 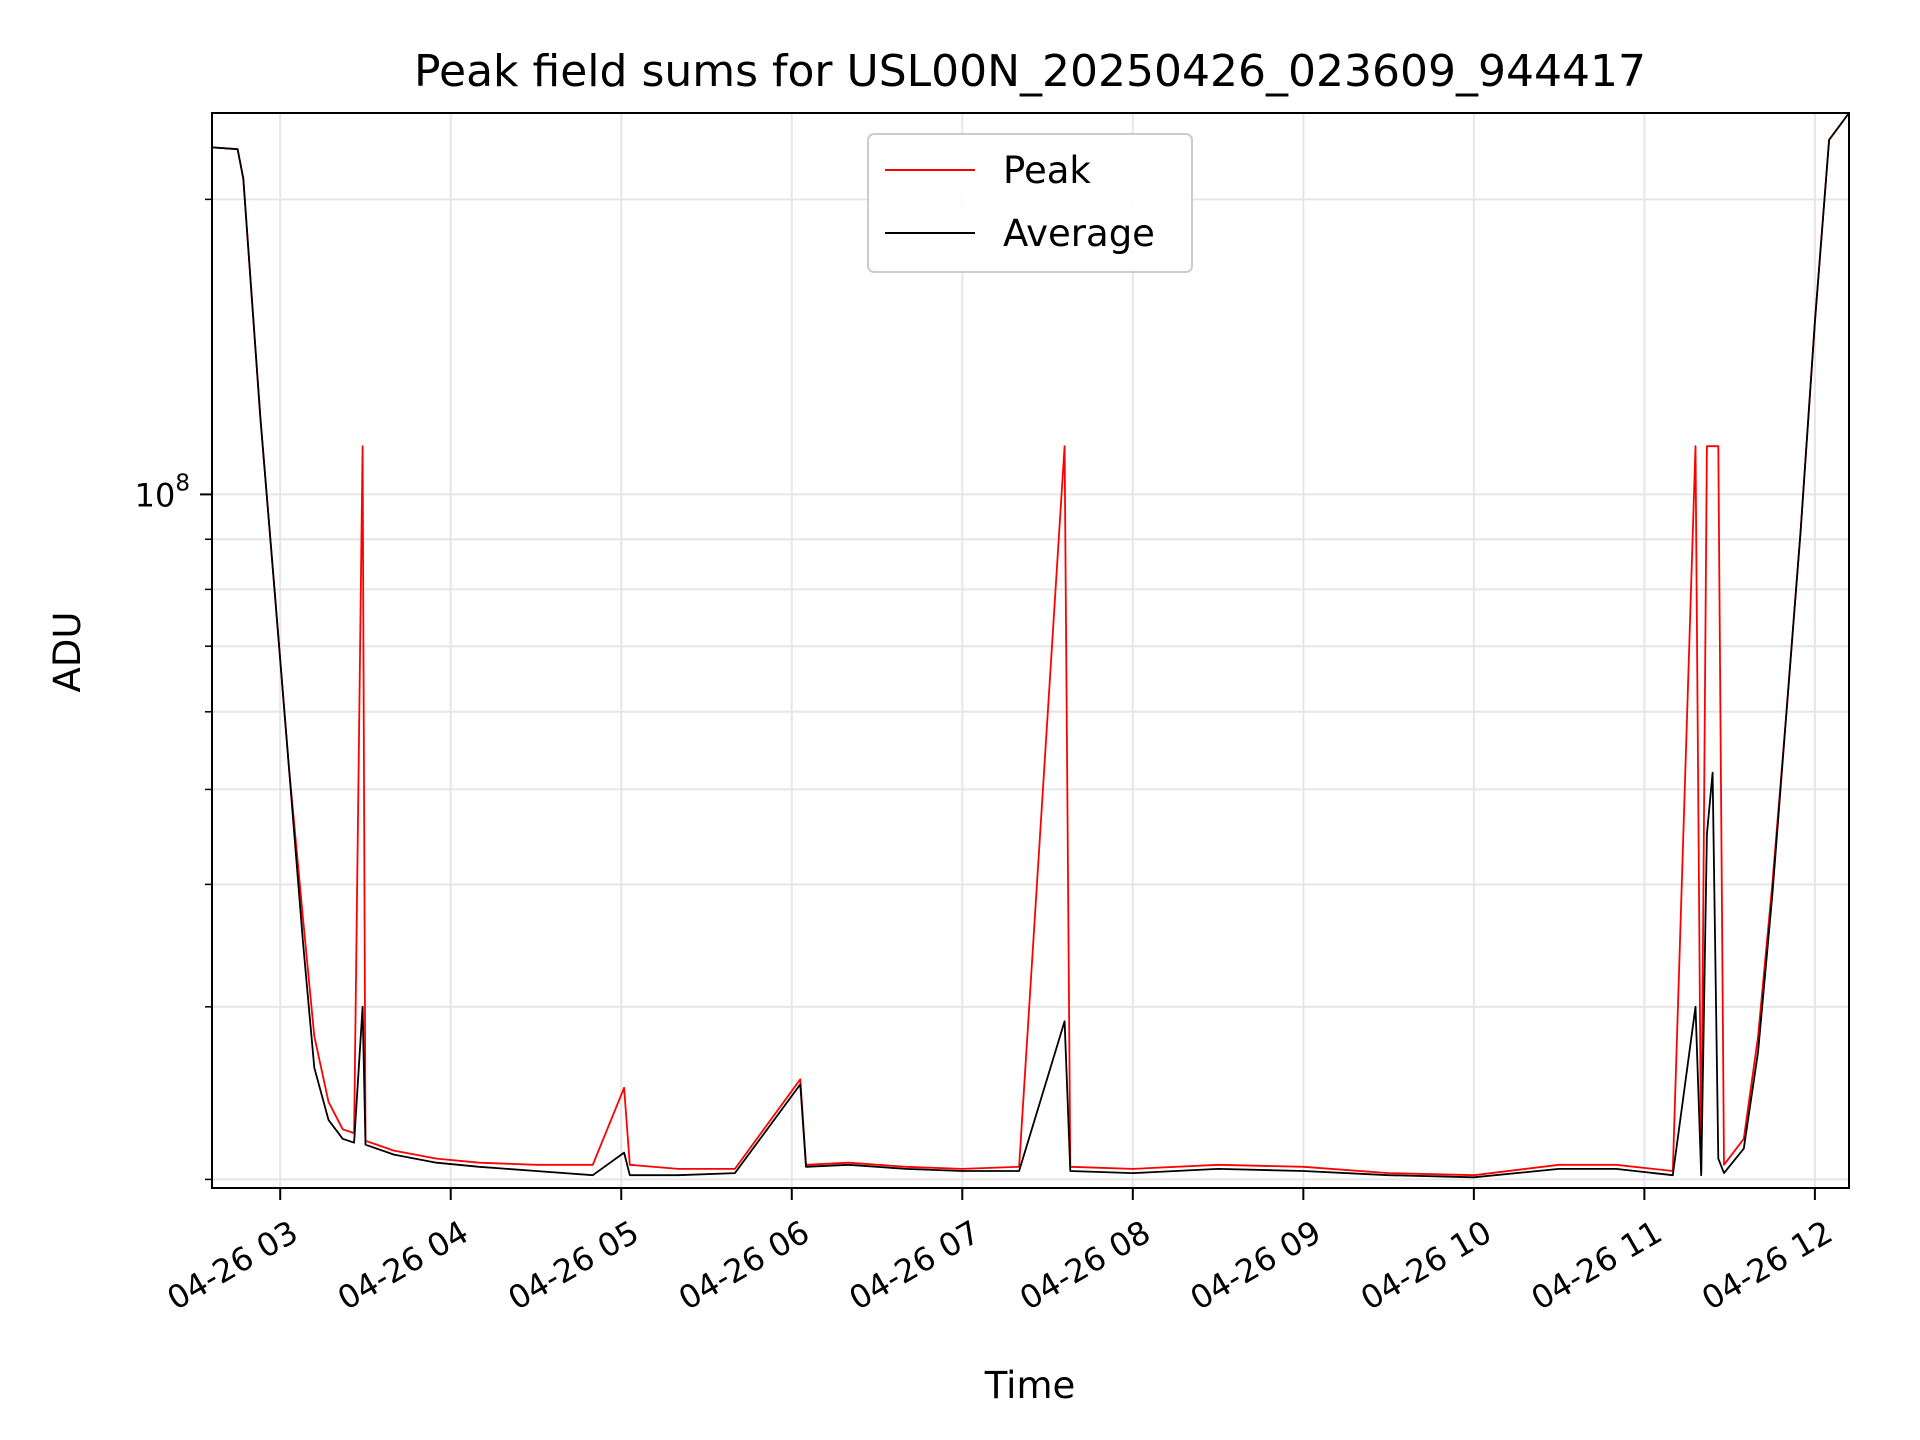 What do you see at coordinates (1030, 1385) in the screenshot?
I see `x-axis-label: Time` at bounding box center [1030, 1385].